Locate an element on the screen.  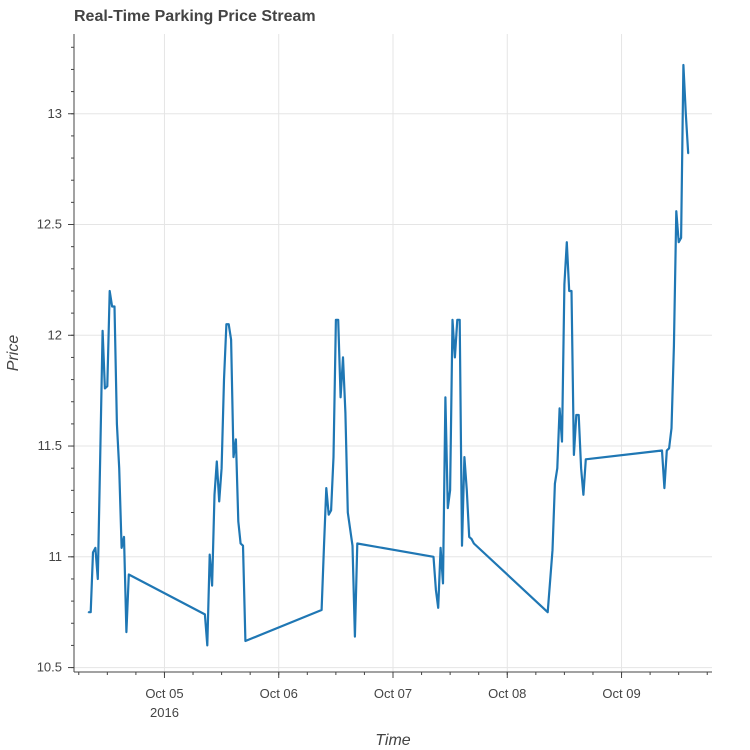
x-tick-label: Oct 06 is located at coordinates (279, 693).